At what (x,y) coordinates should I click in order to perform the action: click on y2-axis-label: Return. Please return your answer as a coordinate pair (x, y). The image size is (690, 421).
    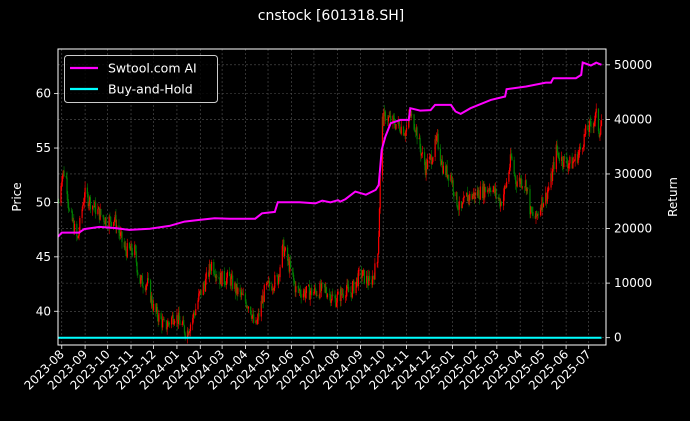
    Looking at the image, I should click on (673, 197).